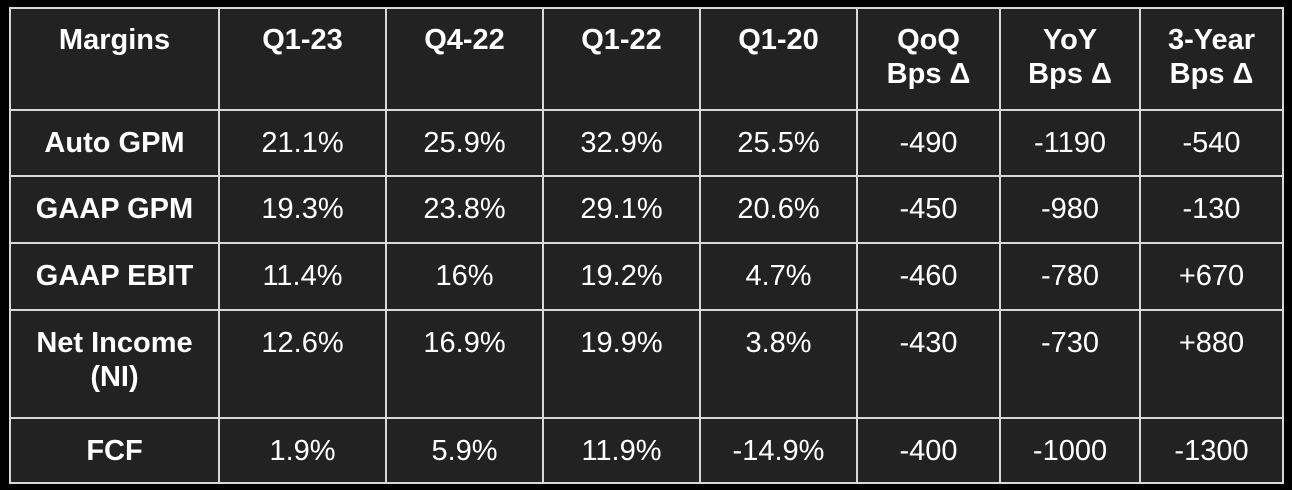 Image resolution: width=1292 pixels, height=490 pixels. Describe the element at coordinates (302, 209) in the screenshot. I see `table-cell: 19.3%` at that location.